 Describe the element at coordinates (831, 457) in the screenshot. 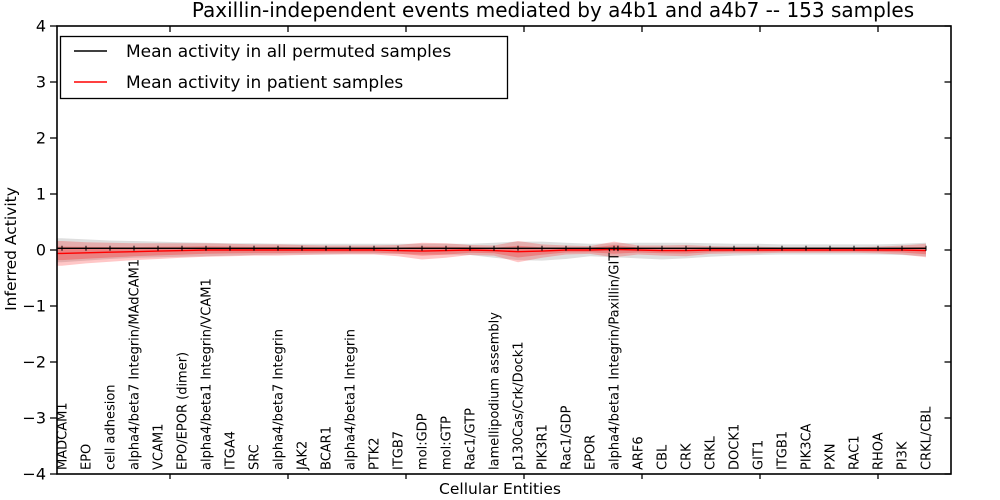

I see `x-tick-label: PXN` at that location.